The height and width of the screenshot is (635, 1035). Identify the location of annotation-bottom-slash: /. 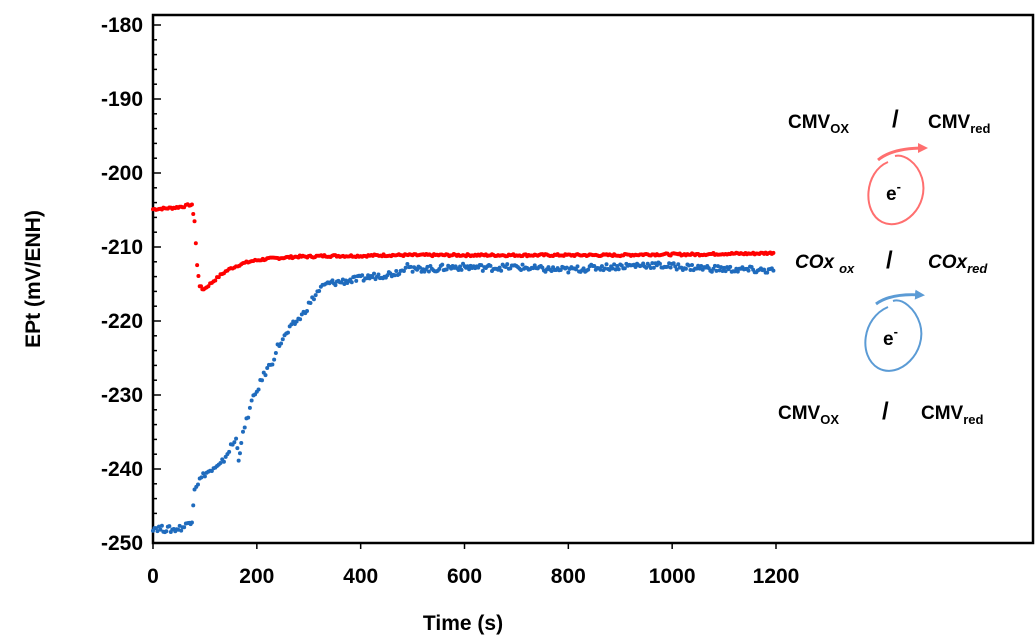
(885, 411).